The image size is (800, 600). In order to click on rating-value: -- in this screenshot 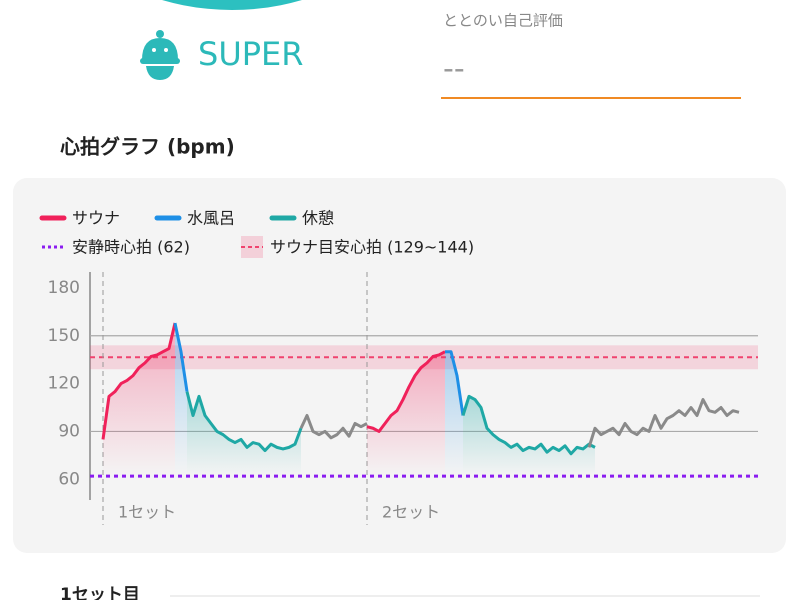, I will do `click(454, 69)`.